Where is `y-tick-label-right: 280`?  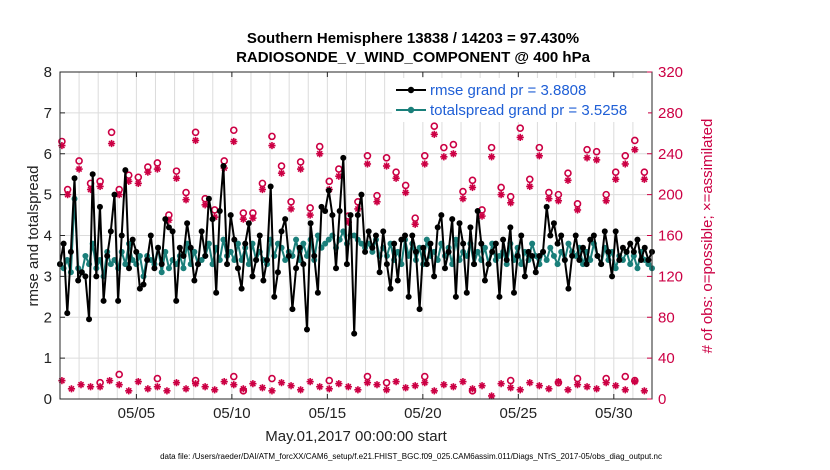
y-tick-label-right: 280 is located at coordinates (670, 113).